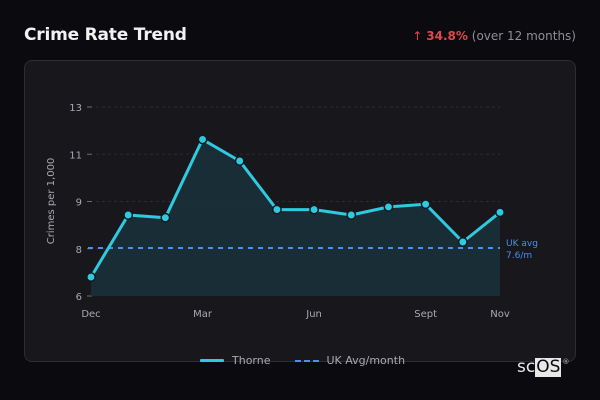 This screenshot has width=600, height=400. I want to click on y-axis: 6 8 9 11 13, so click(80, 203).